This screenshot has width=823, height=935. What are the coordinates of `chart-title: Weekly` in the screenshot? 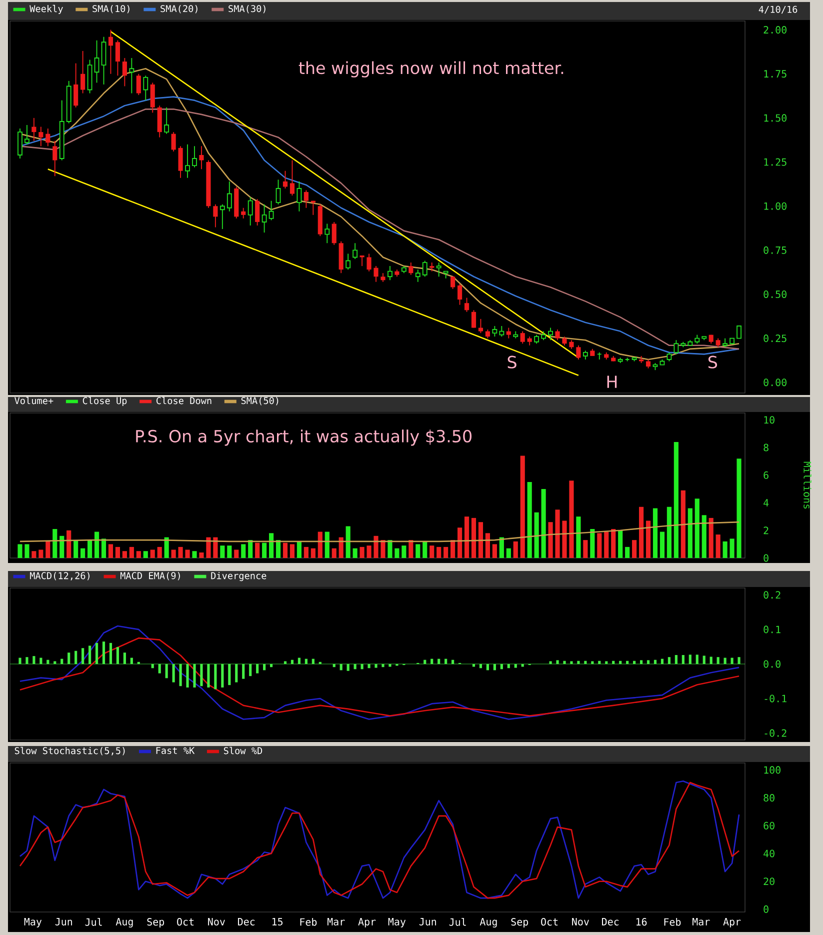 It's located at (46, 9).